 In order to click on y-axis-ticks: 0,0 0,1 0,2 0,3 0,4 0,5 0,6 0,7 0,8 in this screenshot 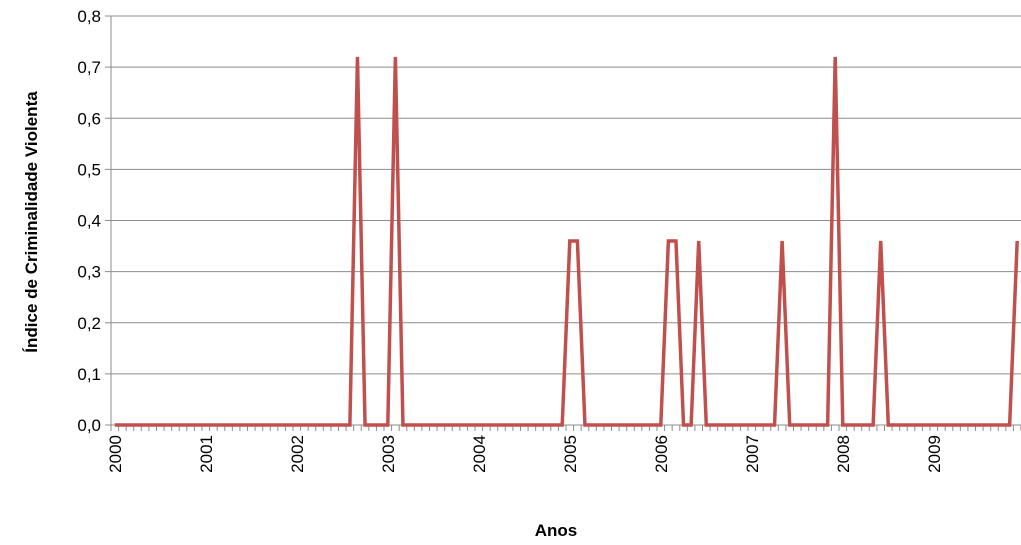, I will do `click(94, 221)`.